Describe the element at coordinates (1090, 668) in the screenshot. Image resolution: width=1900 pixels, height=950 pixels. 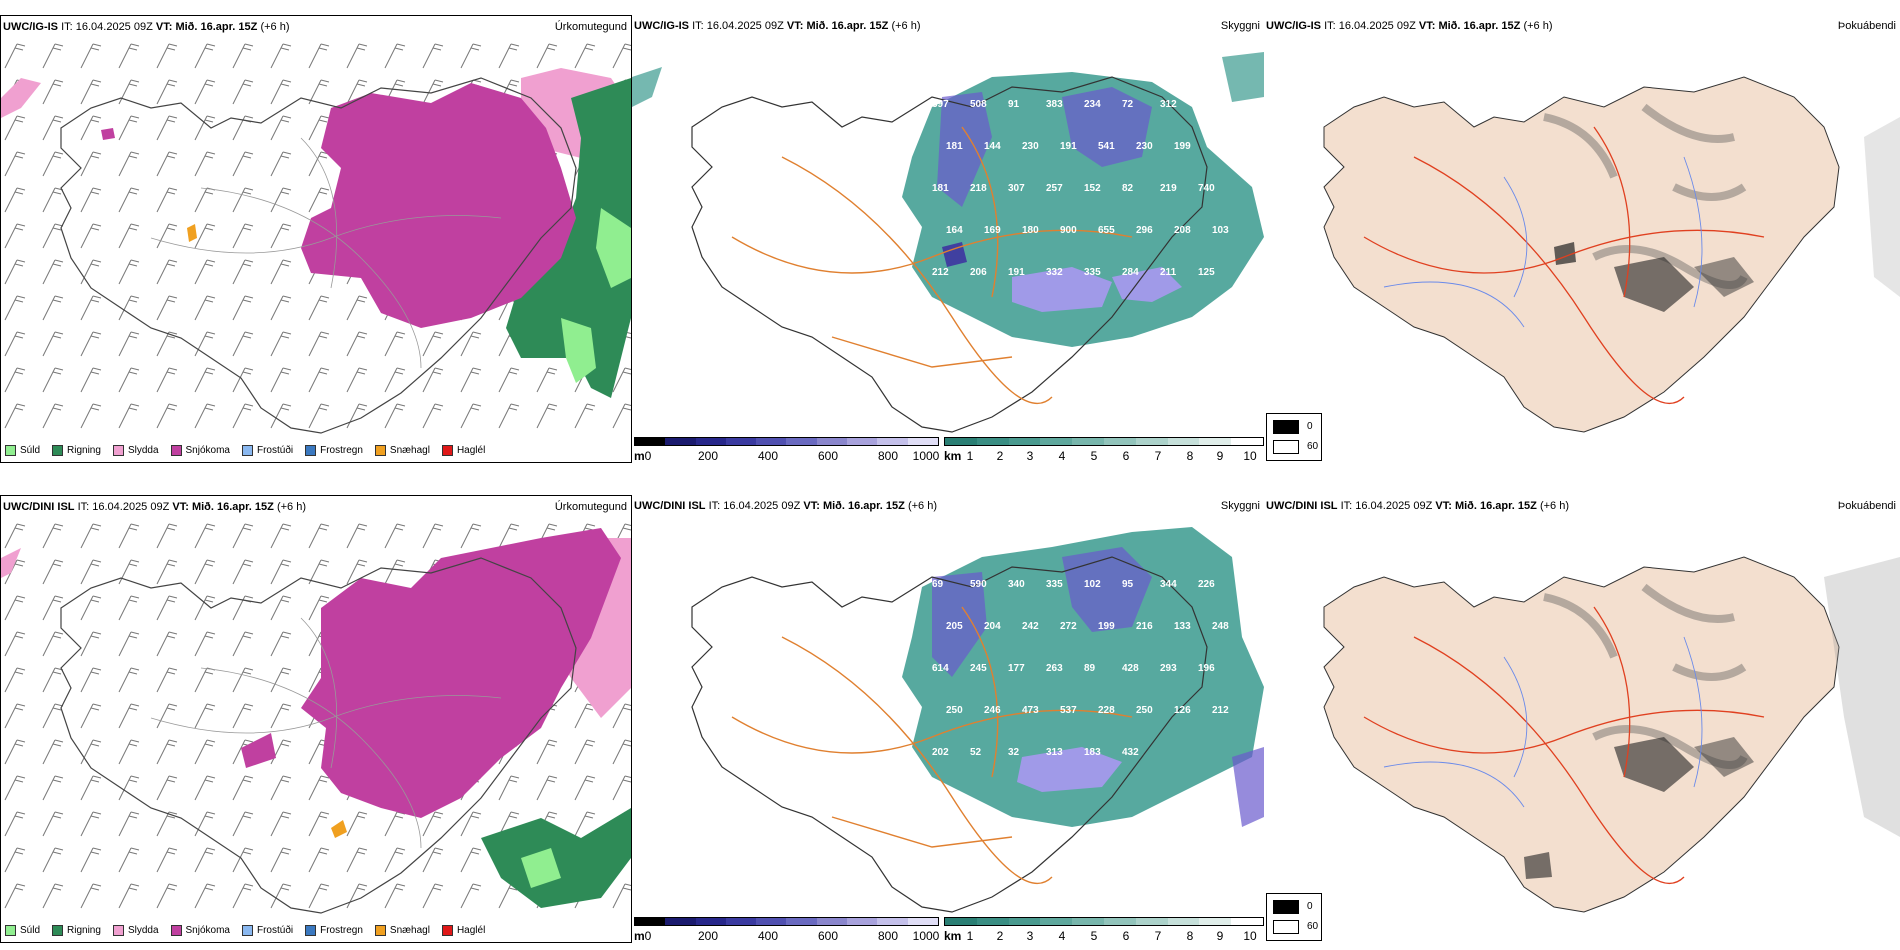
I see `peak-label: 89` at that location.